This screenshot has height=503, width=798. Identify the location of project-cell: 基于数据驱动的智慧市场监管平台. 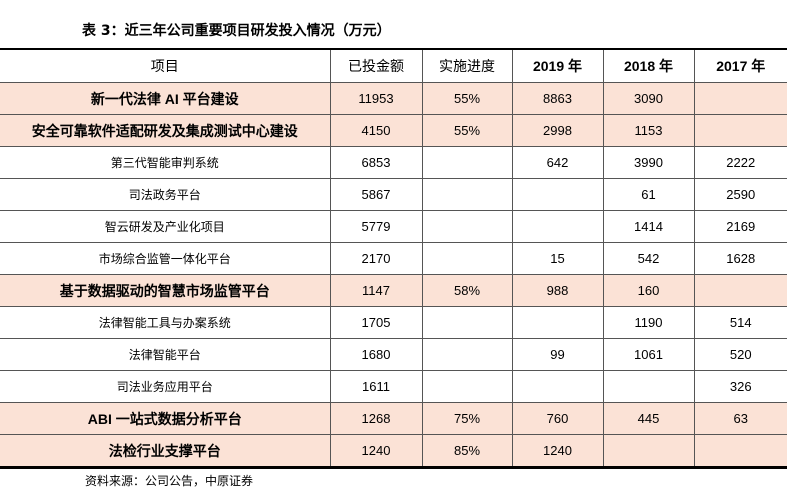
(165, 290).